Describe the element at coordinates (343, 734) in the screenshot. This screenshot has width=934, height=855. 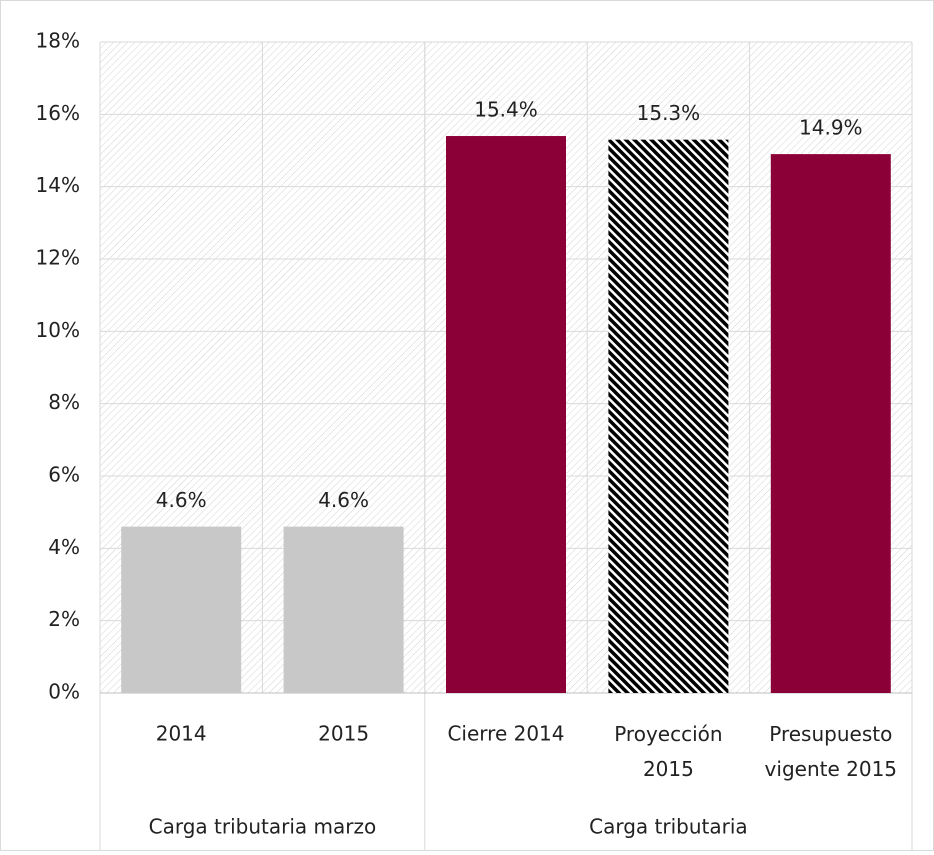
I see `x-tick-label: 2015` at that location.